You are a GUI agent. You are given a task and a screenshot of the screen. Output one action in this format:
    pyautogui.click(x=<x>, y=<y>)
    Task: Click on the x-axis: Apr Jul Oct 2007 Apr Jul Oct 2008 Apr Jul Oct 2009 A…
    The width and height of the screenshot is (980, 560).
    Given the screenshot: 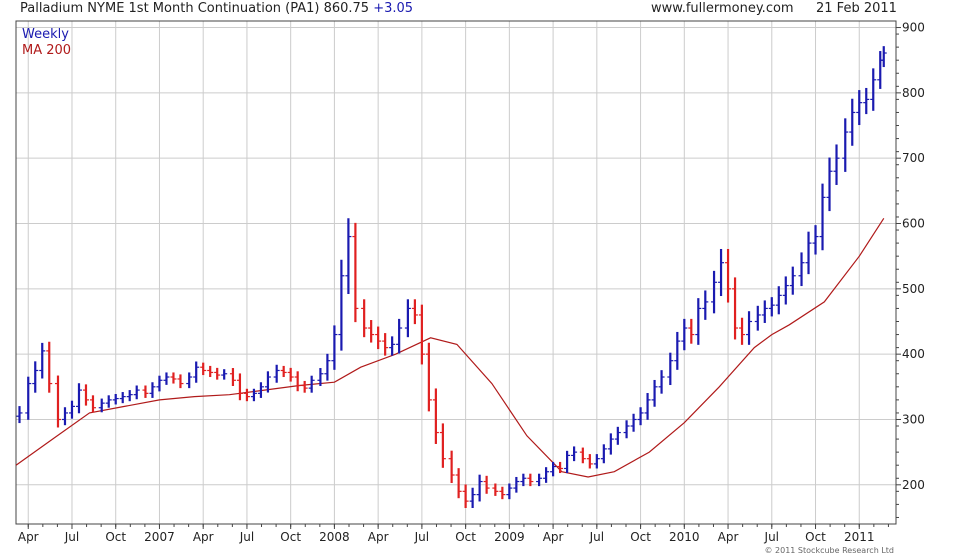 What is the action you would take?
    pyautogui.click(x=453, y=534)
    